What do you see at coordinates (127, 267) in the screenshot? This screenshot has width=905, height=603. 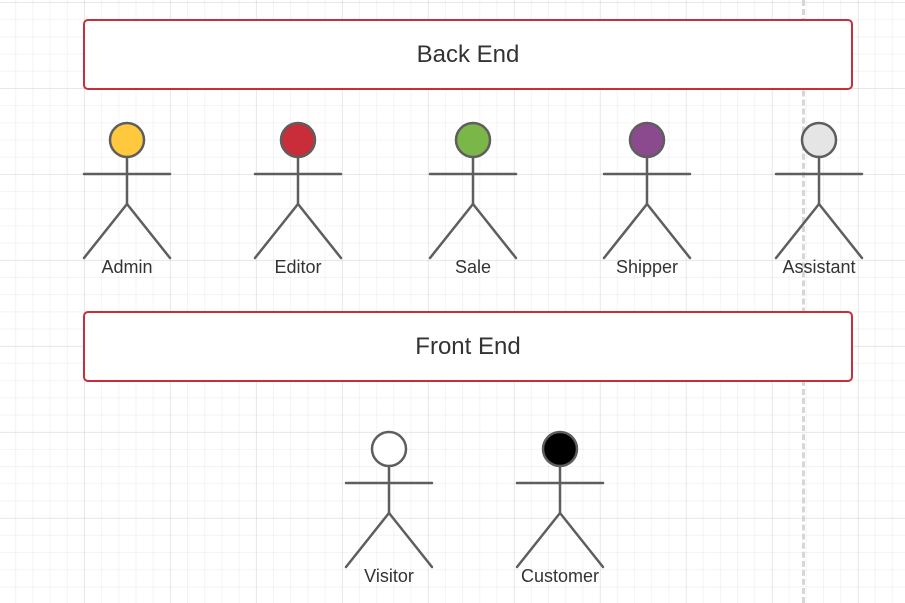 I see `actor-admin-label: Admin` at bounding box center [127, 267].